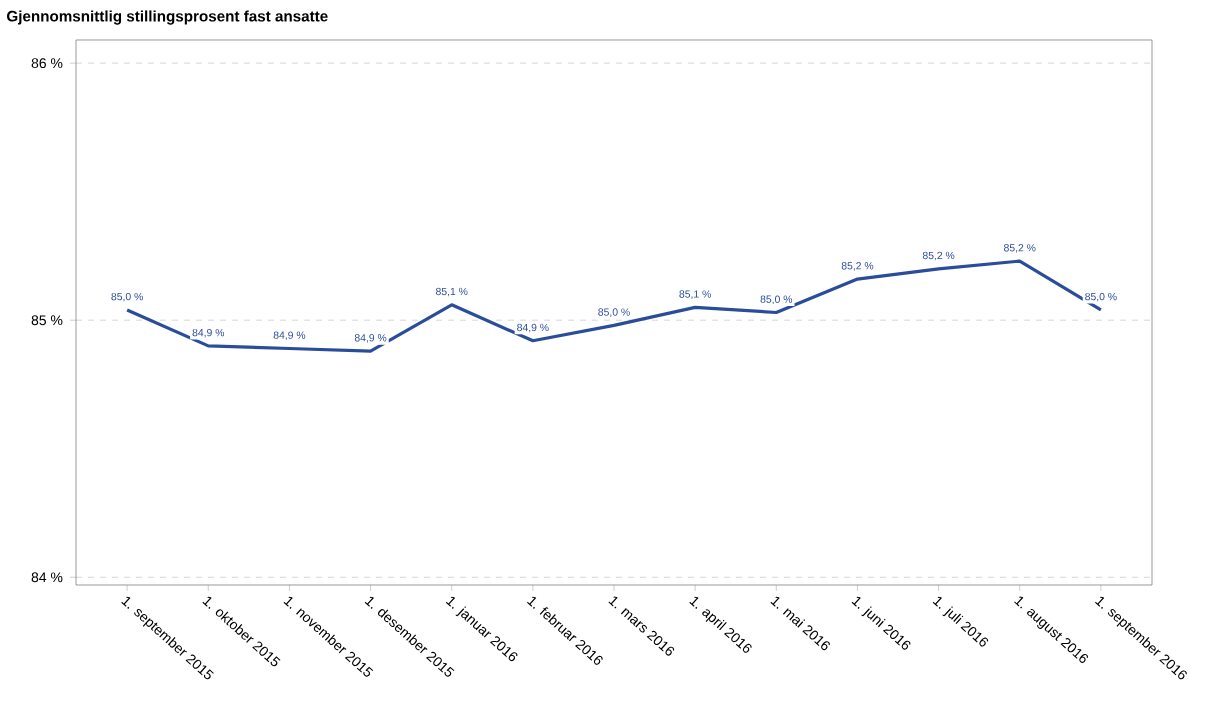 The height and width of the screenshot is (711, 1215). Describe the element at coordinates (47, 320) in the screenshot. I see `y-tick-label: 85 %` at that location.